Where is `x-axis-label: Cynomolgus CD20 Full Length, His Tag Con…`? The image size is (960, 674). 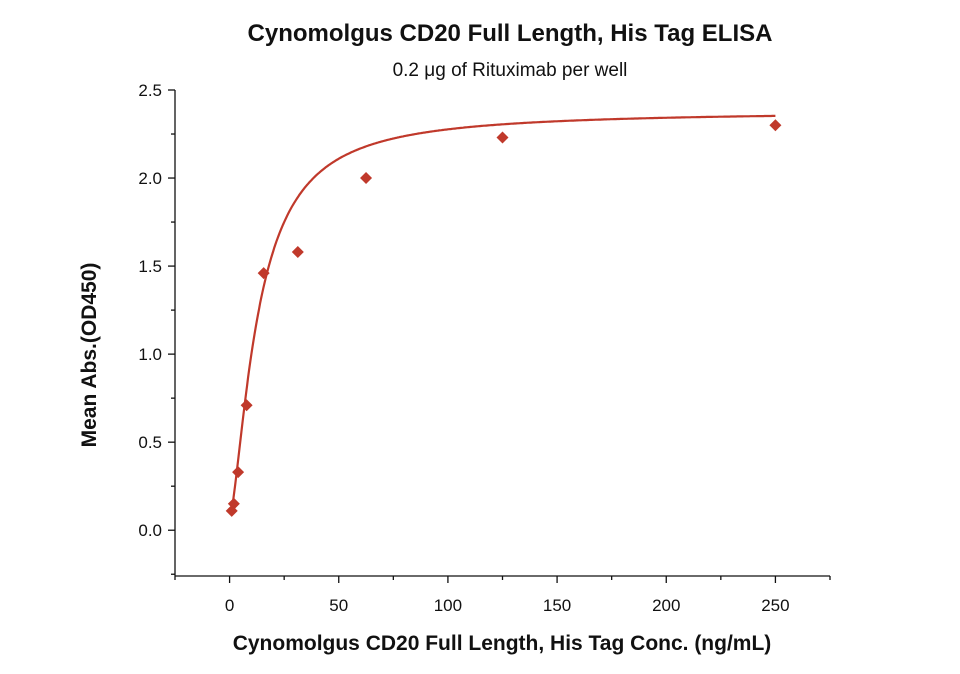
x-axis-label: Cynomolgus CD20 Full Length, His Tag Con… is located at coordinates (502, 643).